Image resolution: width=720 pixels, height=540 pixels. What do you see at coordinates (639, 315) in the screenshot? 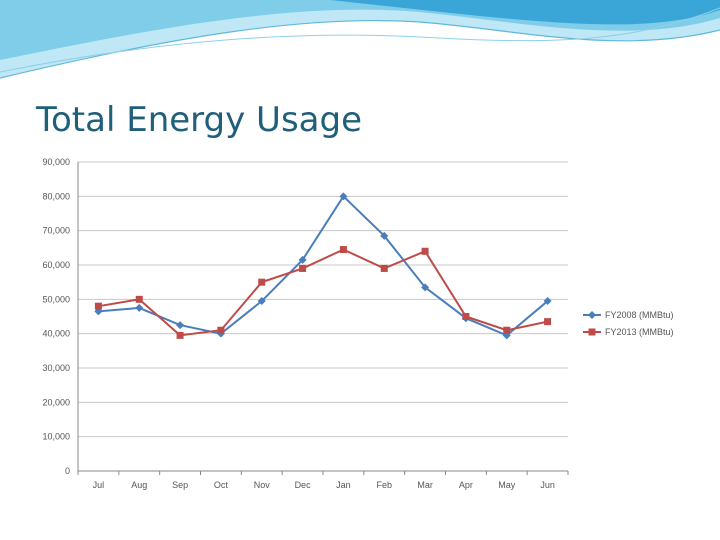
I see `legend-label: FY2008 (MMBtu)` at bounding box center [639, 315].